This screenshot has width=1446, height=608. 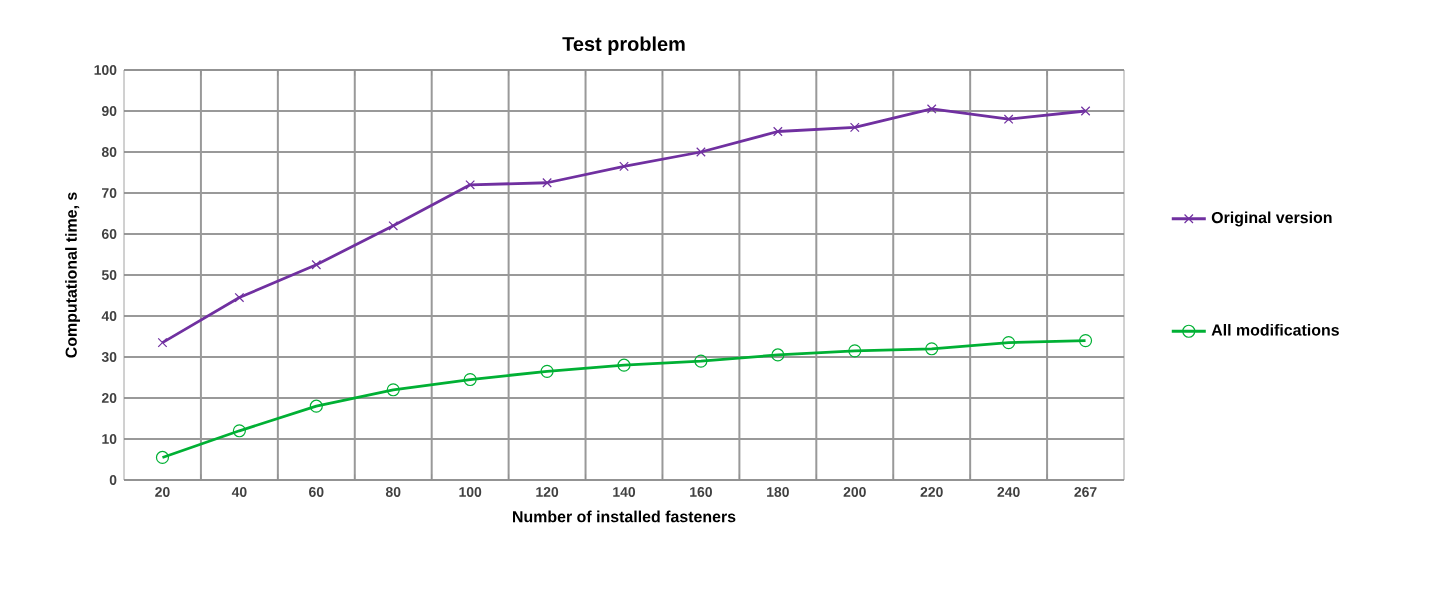 What do you see at coordinates (623, 45) in the screenshot?
I see `chart-title: Test problem` at bounding box center [623, 45].